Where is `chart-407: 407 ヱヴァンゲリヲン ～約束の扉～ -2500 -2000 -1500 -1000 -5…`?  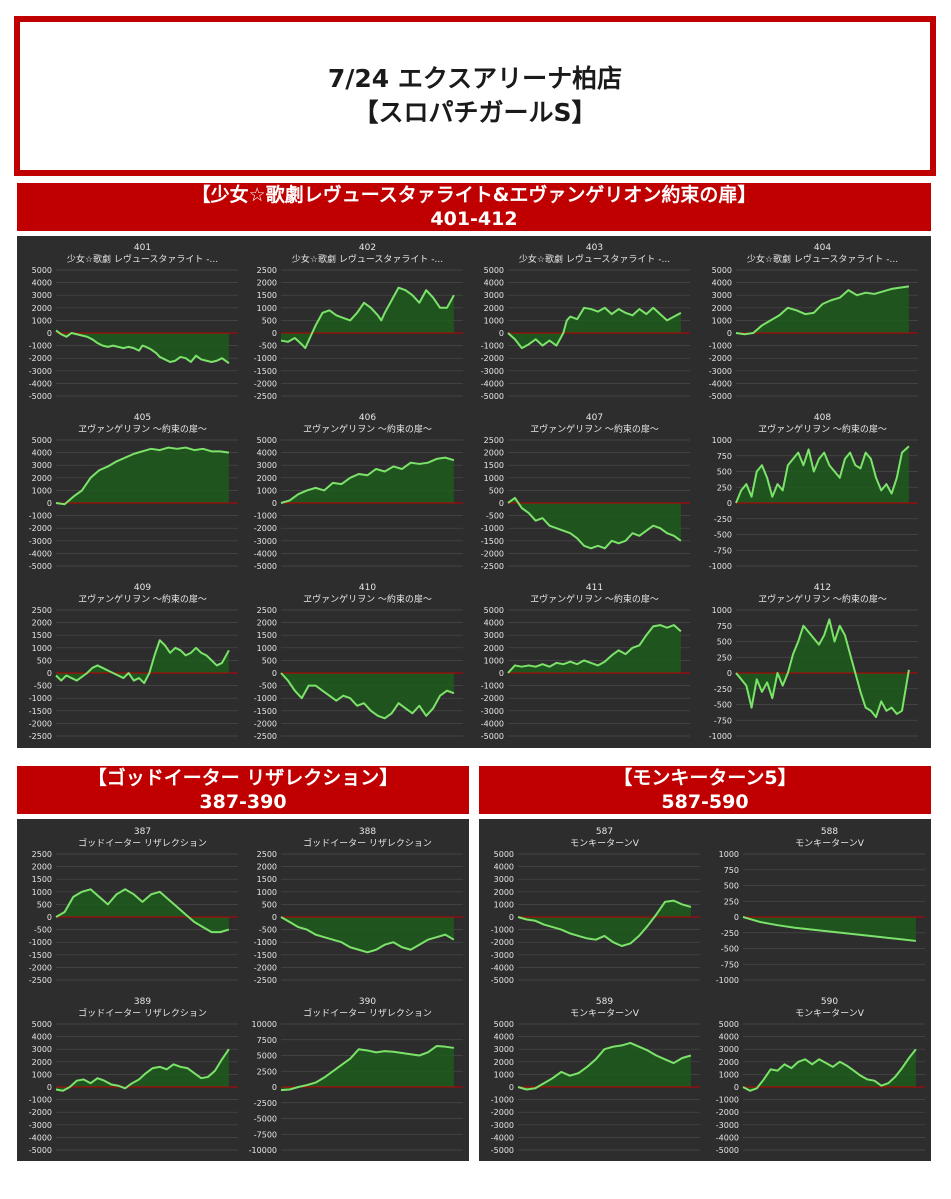 chart-407: 407 ヱヴァンゲリヲン ～約束の扉～ -2500 -2000 -1500 -1000 -5… is located at coordinates (584, 492).